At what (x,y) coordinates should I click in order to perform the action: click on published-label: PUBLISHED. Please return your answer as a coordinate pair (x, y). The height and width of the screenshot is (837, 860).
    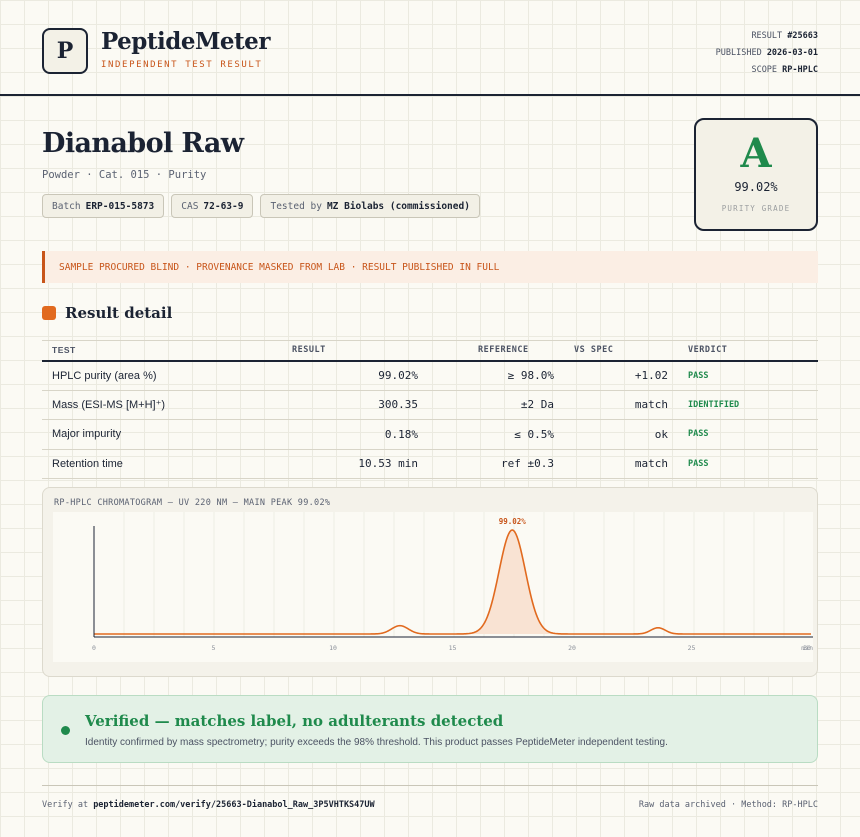
    Looking at the image, I should click on (738, 53).